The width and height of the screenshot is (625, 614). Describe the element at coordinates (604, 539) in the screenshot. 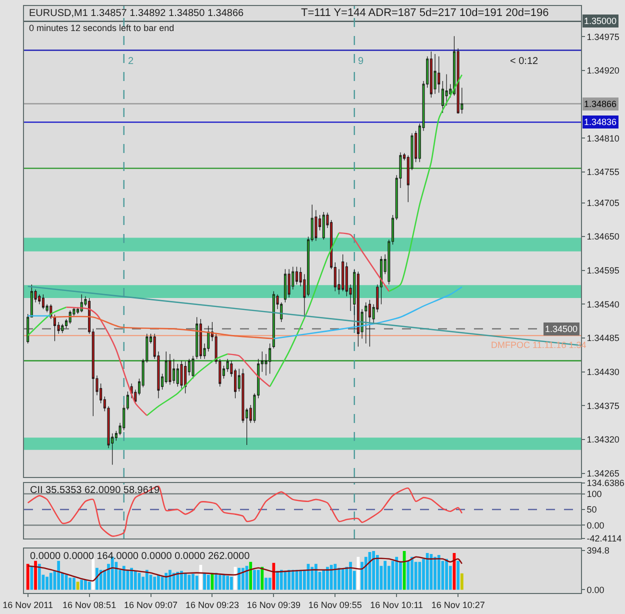

I see `y-tick-label: -42.4114` at that location.